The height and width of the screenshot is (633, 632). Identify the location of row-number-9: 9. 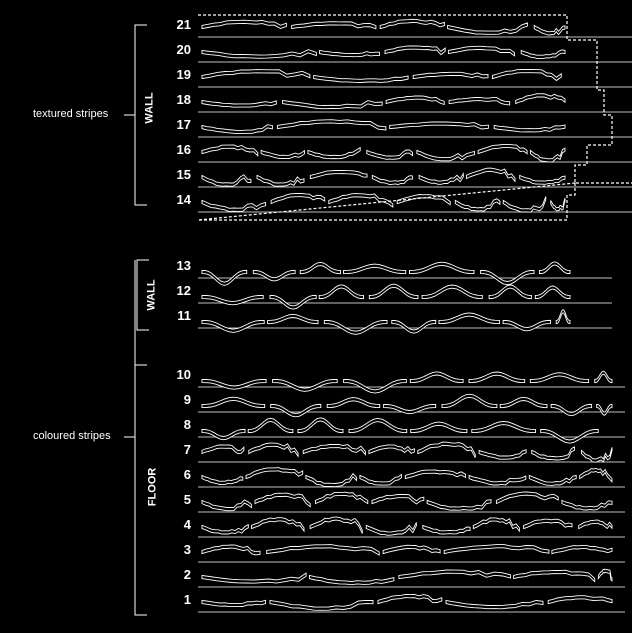
(187, 399).